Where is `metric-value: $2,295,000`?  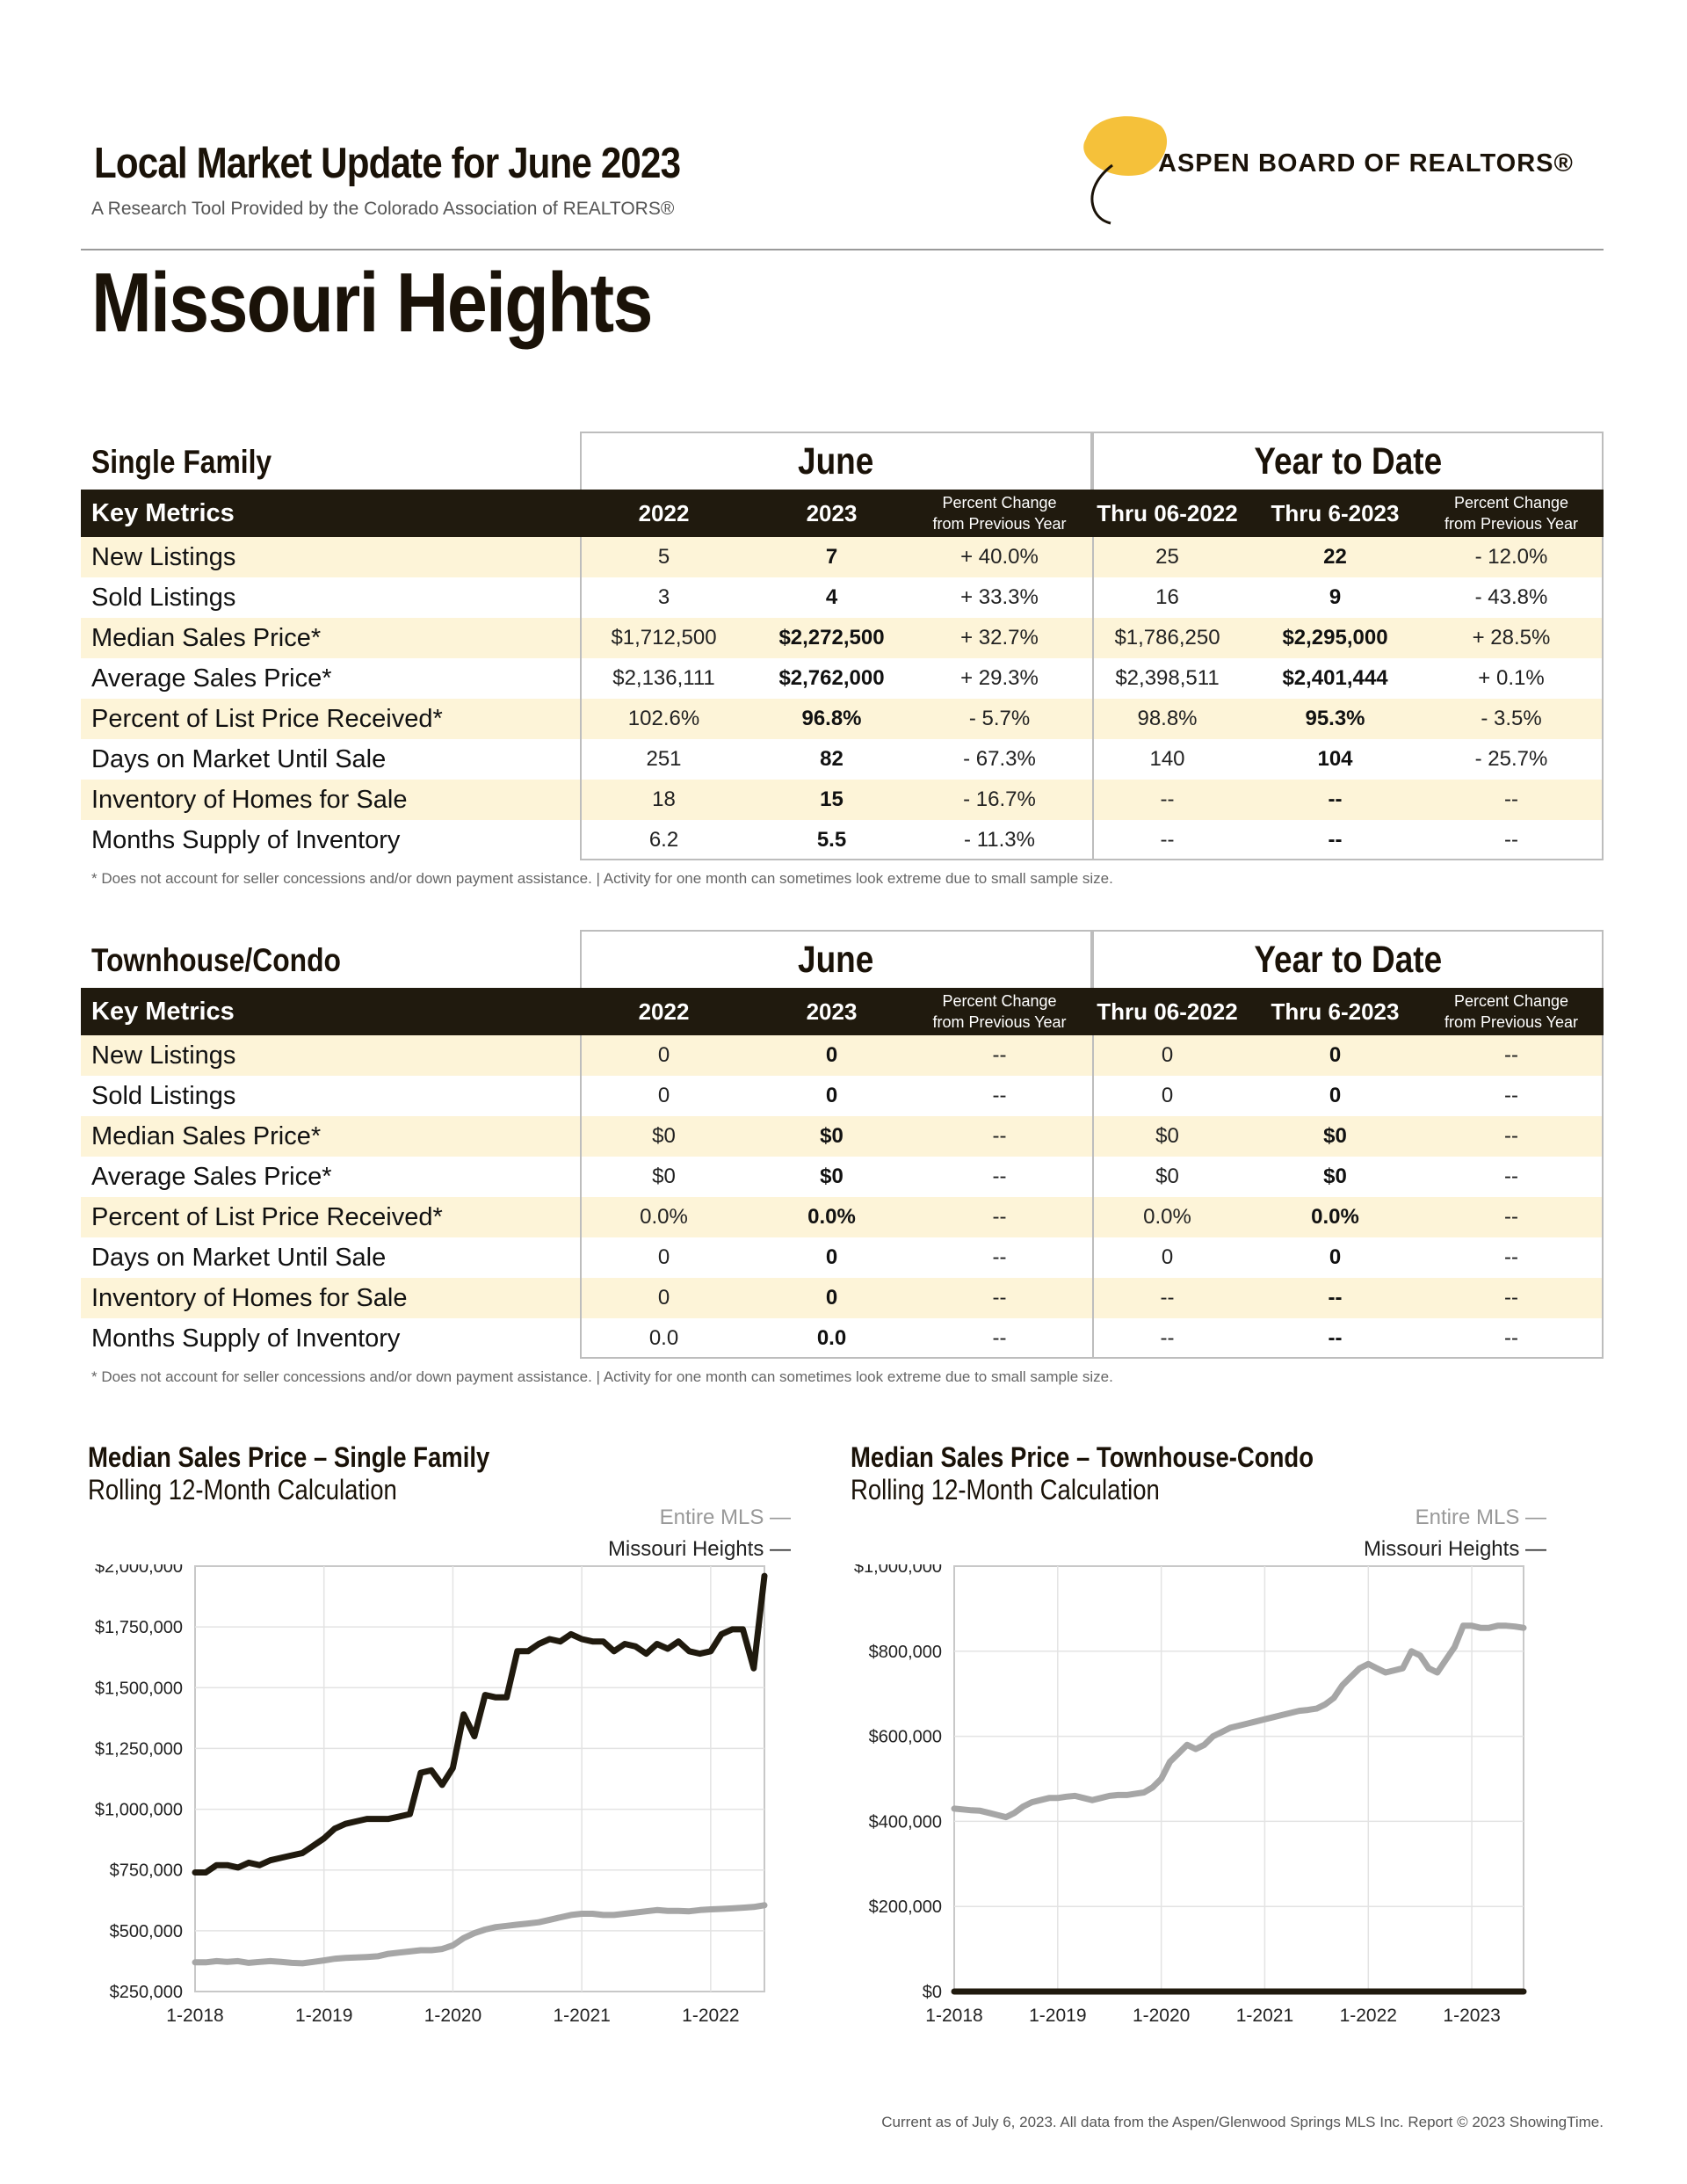 metric-value: $2,295,000 is located at coordinates (1335, 637).